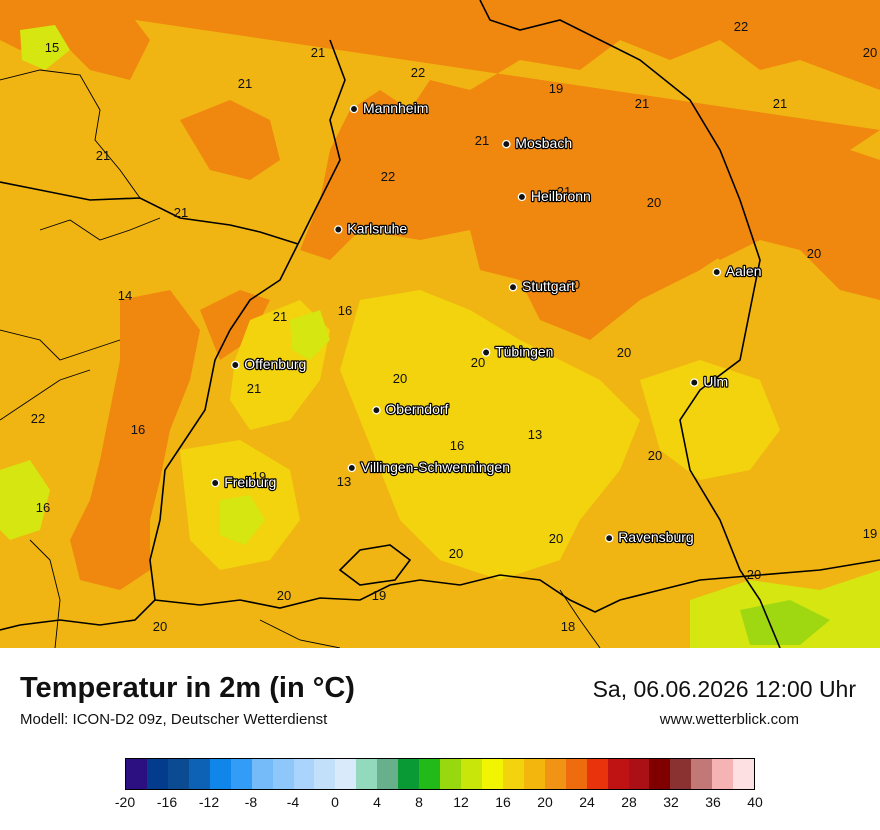 This screenshot has height=830, width=880. What do you see at coordinates (440, 804) in the screenshot?
I see `colorbar-ticks: -20 -16 -12 -8 -4 0 4 8 12 16 20 24 28 32 36 40` at bounding box center [440, 804].